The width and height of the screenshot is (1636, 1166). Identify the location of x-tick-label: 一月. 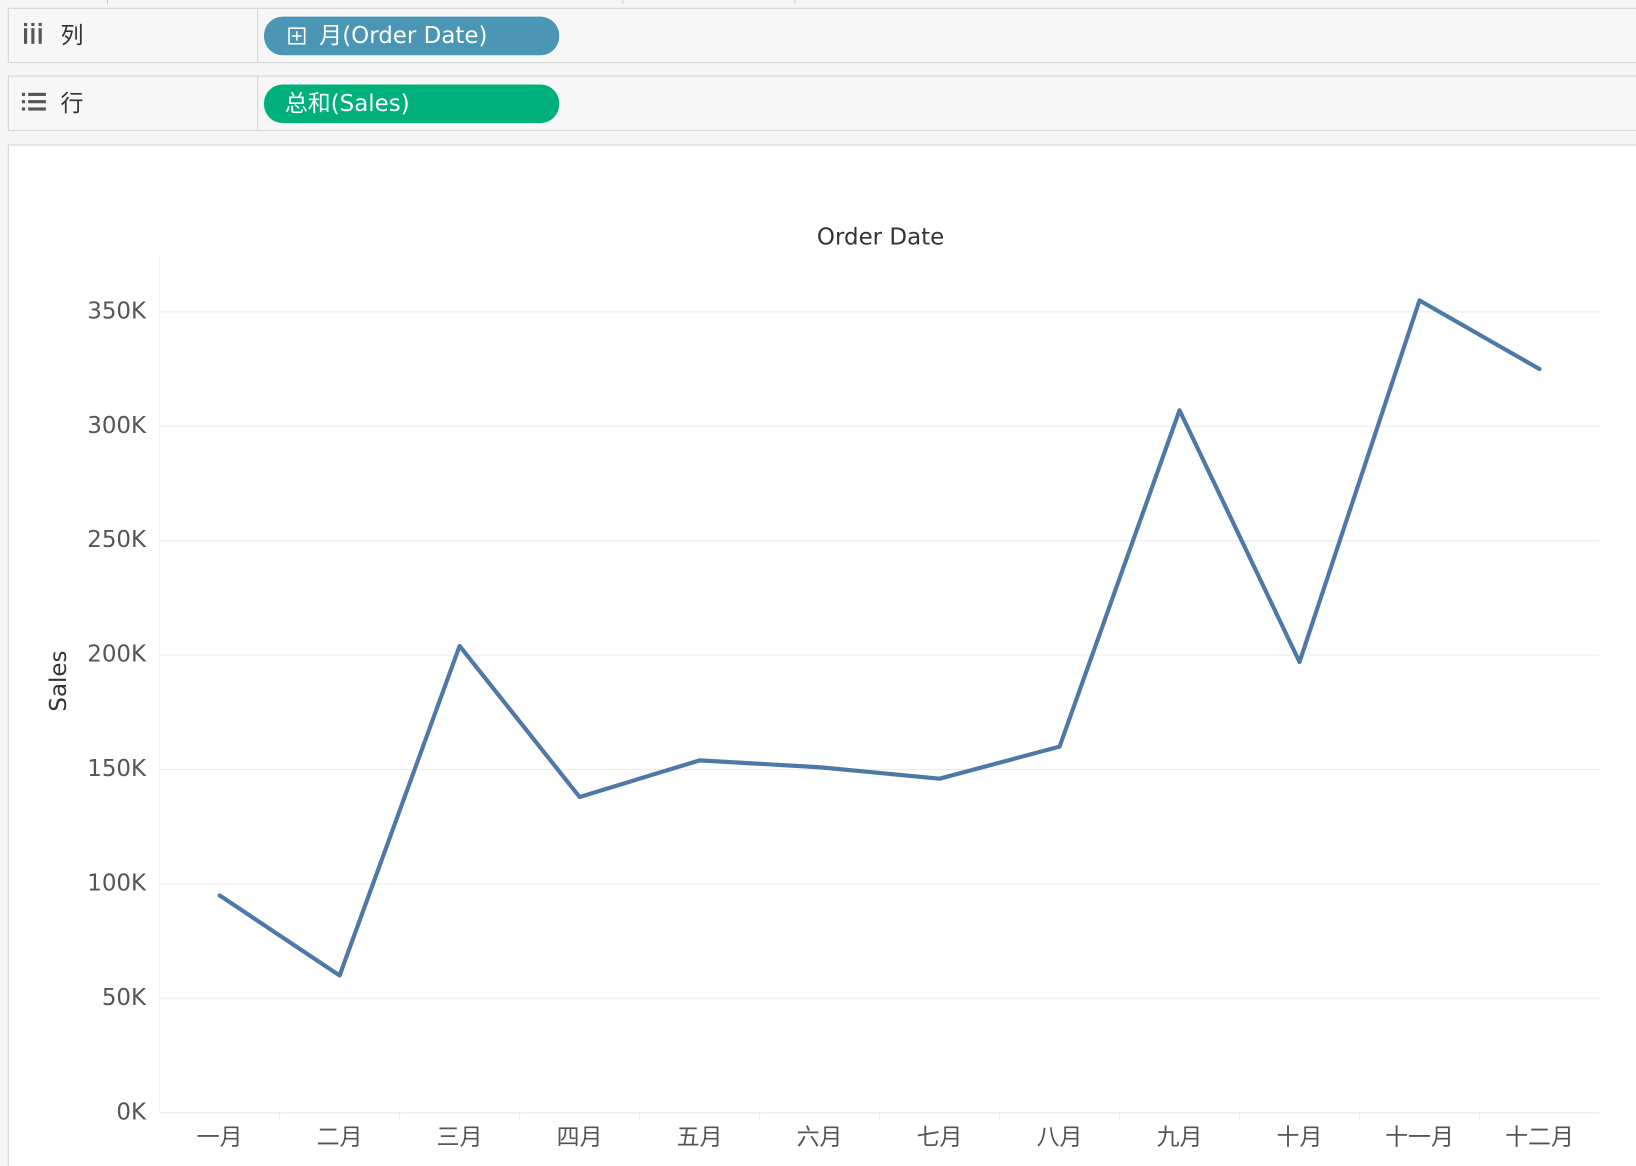
(220, 1137).